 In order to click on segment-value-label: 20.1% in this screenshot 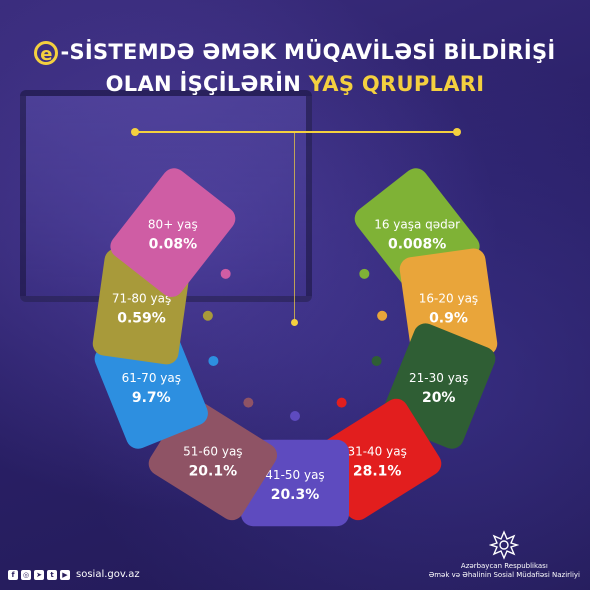, I will do `click(213, 471)`.